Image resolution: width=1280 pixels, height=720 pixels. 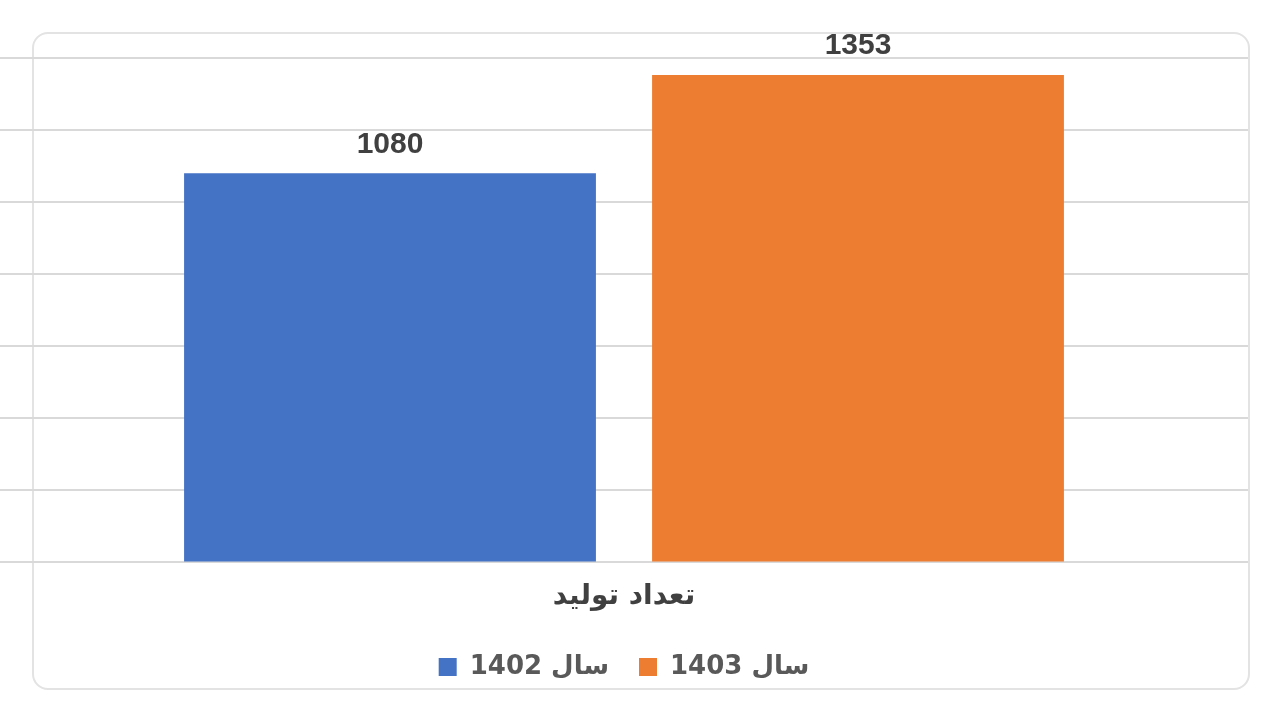 What do you see at coordinates (624, 595) in the screenshot?
I see `x-axis-title: تعداد تولید` at bounding box center [624, 595].